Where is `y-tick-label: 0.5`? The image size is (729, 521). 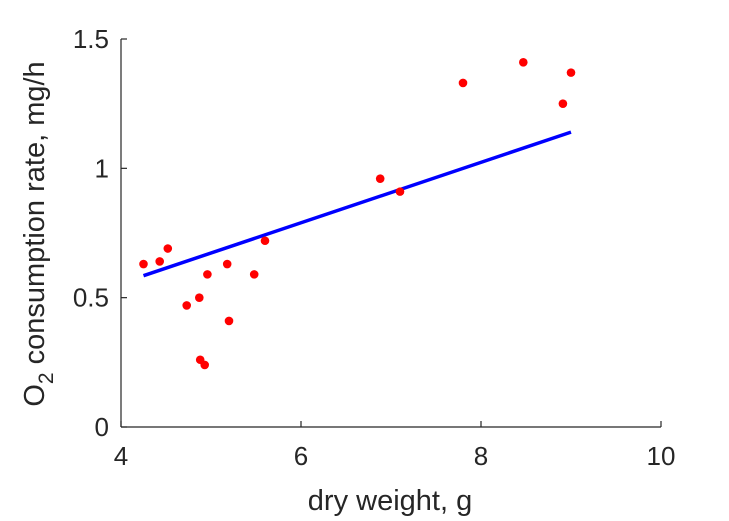
y-tick-label: 0.5 is located at coordinates (91, 298).